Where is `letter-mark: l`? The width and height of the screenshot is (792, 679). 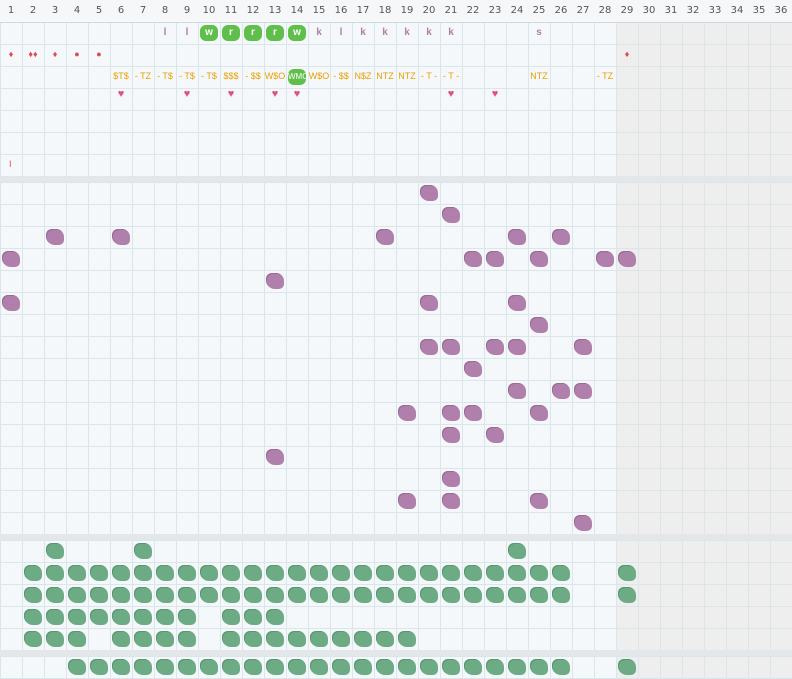
letter-mark: l is located at coordinates (341, 32).